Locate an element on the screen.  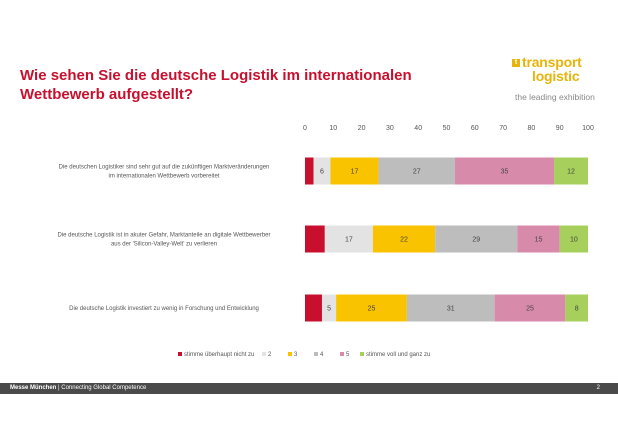
x-tick-label: 20 is located at coordinates (362, 128).